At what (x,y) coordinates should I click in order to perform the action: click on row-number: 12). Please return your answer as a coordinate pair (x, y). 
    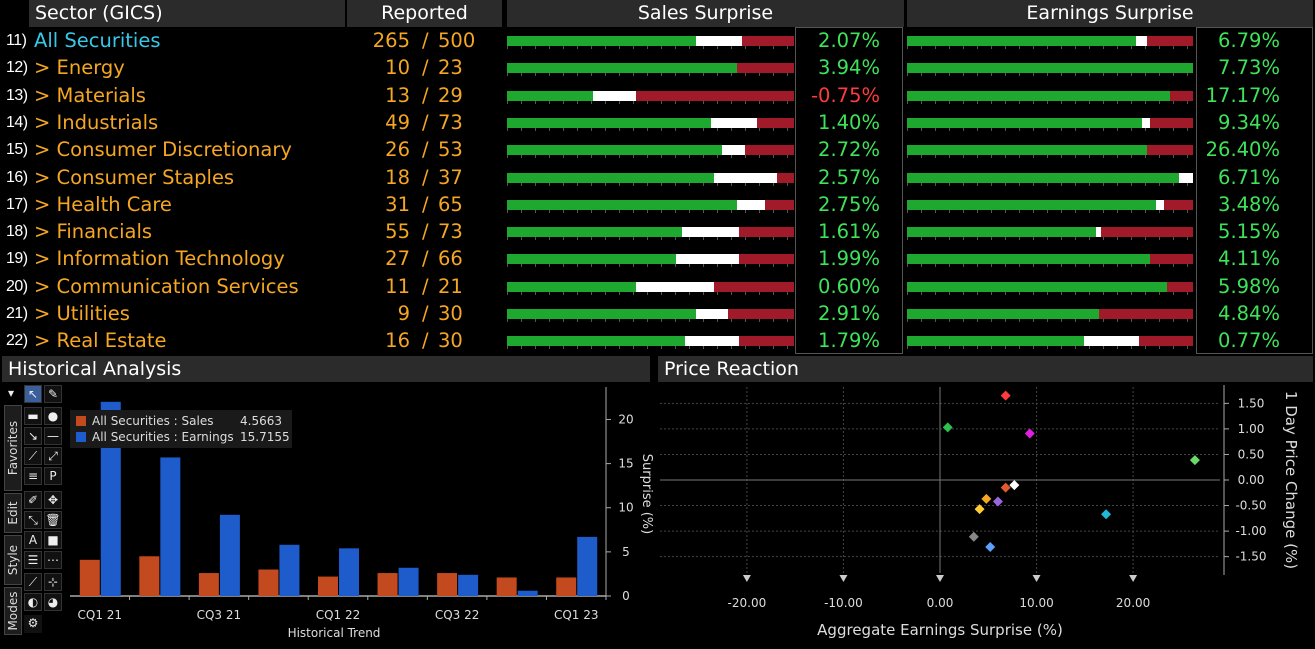
    Looking at the image, I should click on (17, 68).